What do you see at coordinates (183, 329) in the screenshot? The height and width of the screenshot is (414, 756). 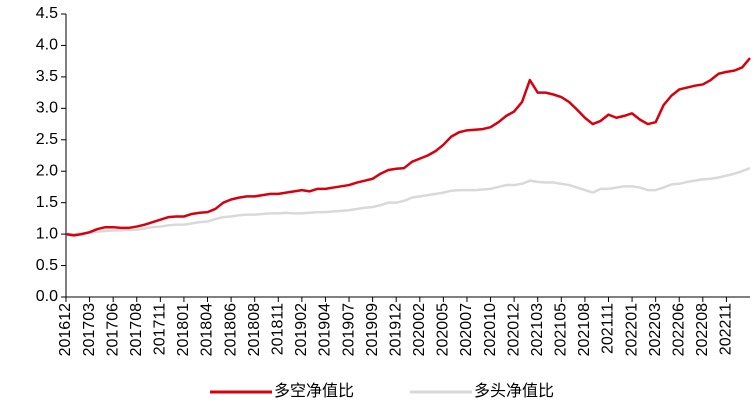 I see `x-tick-label: 201801` at bounding box center [183, 329].